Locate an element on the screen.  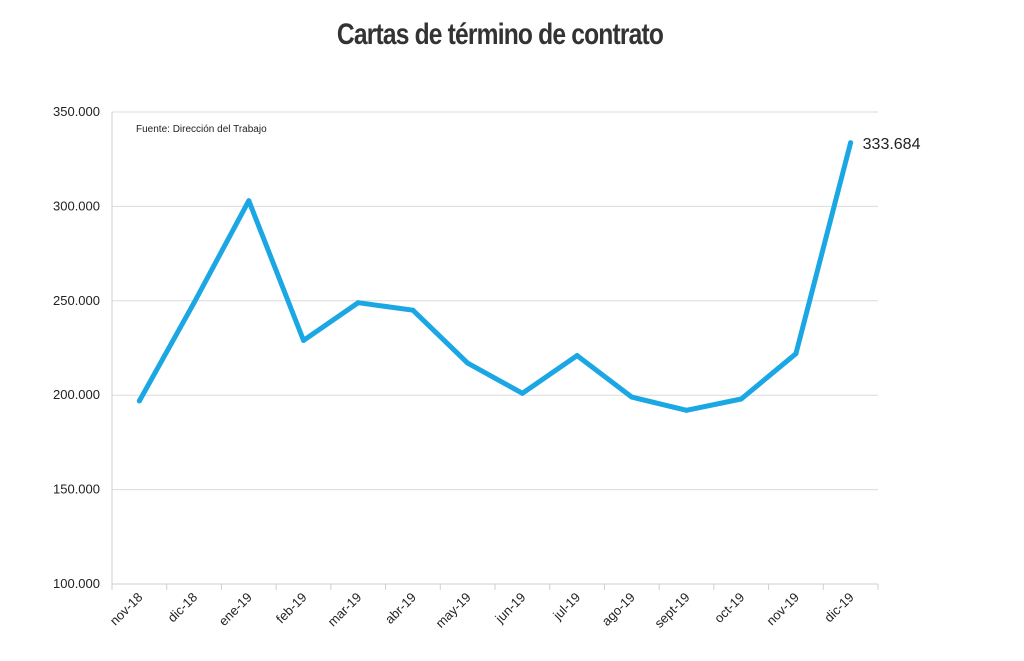
x-tick-label: sept-19 is located at coordinates (671, 610).